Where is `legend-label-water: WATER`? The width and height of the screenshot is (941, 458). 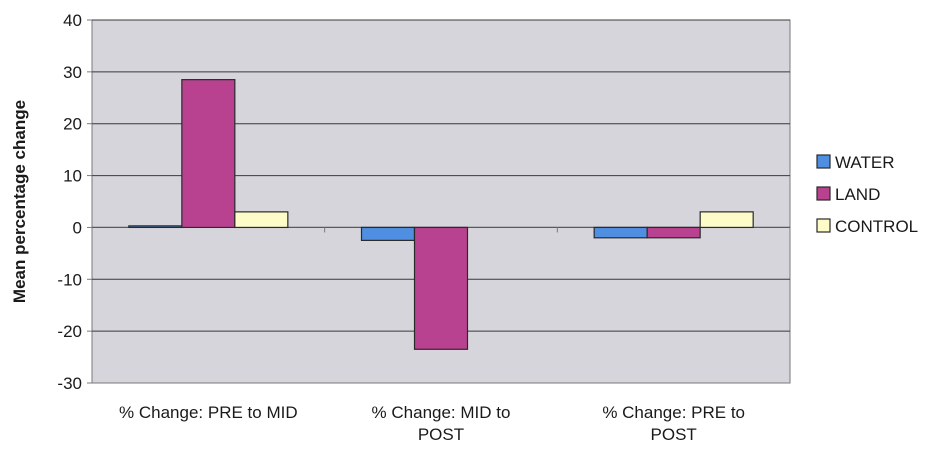
legend-label-water: WATER is located at coordinates (865, 162).